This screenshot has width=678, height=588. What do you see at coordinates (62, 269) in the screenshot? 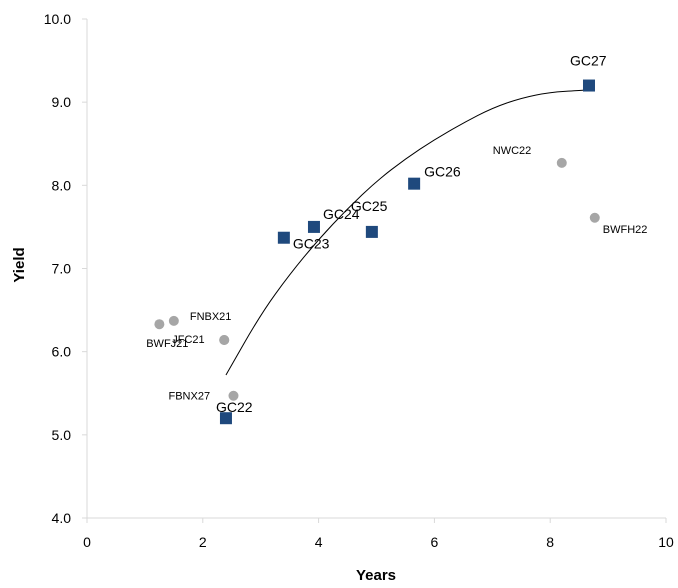
I see `y-tick-label: 7.0` at bounding box center [62, 269].